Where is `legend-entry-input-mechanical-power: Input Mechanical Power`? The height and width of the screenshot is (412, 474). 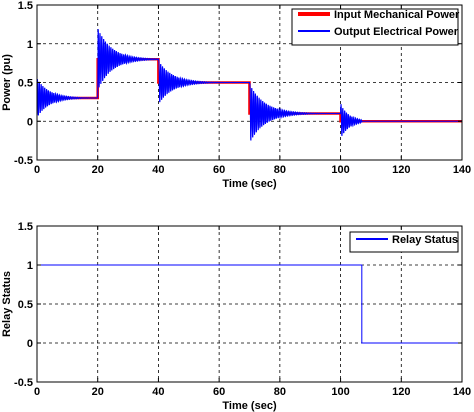
legend-entry-input-mechanical-power: Input Mechanical Power is located at coordinates (397, 15).